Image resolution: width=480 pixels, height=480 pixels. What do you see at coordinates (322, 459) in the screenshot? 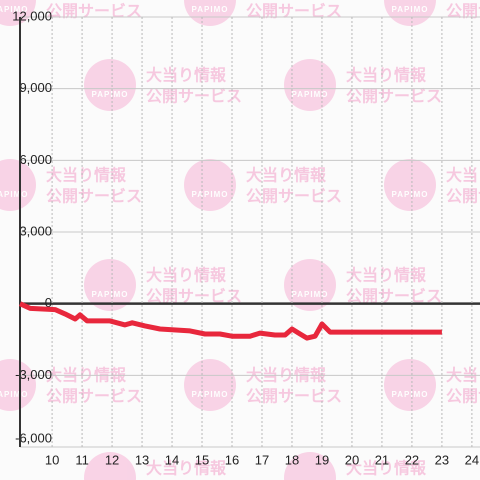
I see `x-tick-label: 19` at bounding box center [322, 459].